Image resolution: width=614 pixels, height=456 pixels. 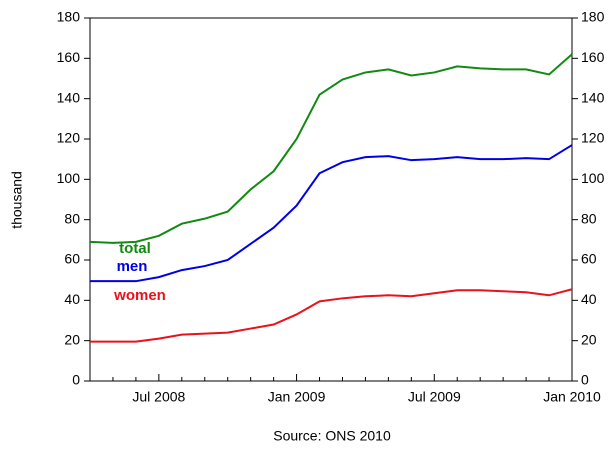 What do you see at coordinates (69, 97) in the screenshot?
I see `y-tick-label: 140` at bounding box center [69, 97].